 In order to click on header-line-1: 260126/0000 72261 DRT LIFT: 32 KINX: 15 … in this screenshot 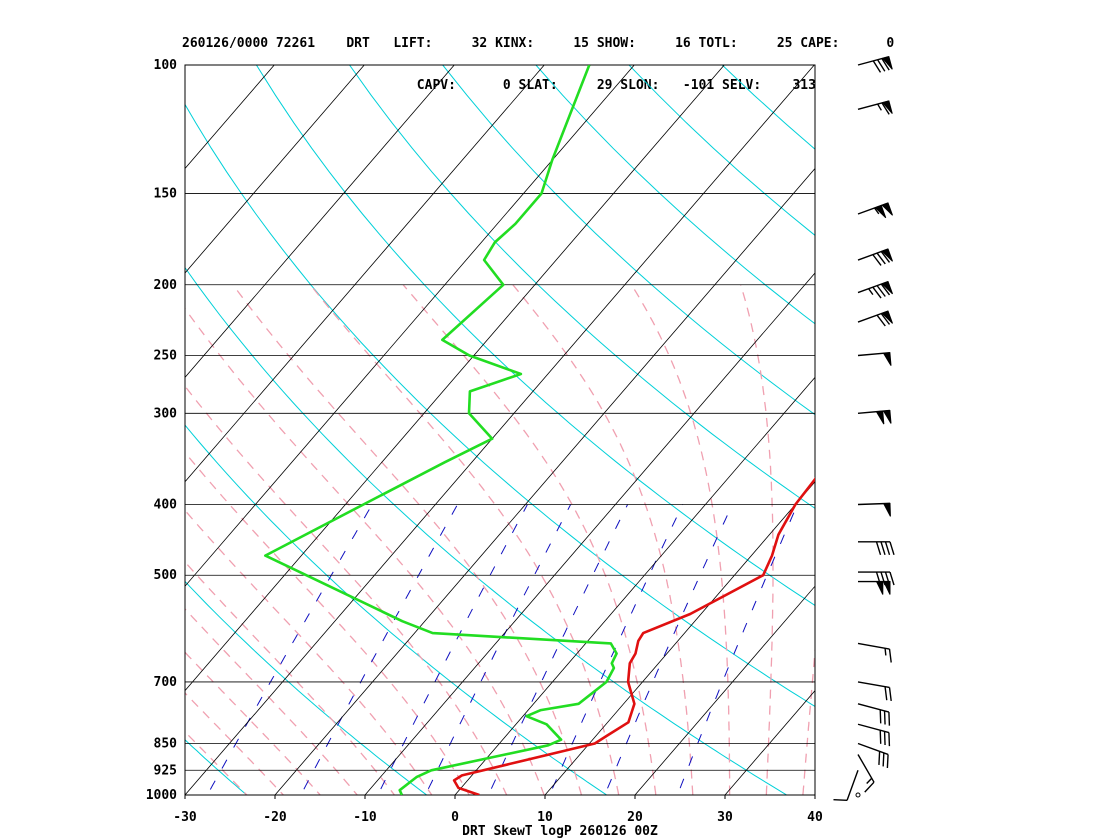, I will do `click(538, 43)`.